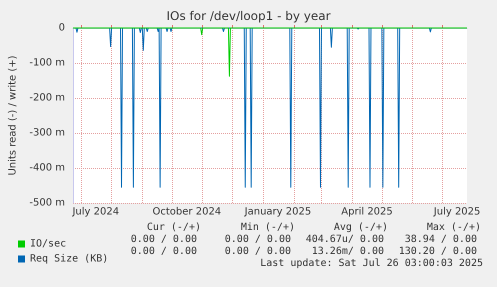  What do you see at coordinates (456, 212) in the screenshot?
I see `x-tick-label: July 2025` at bounding box center [456, 212].